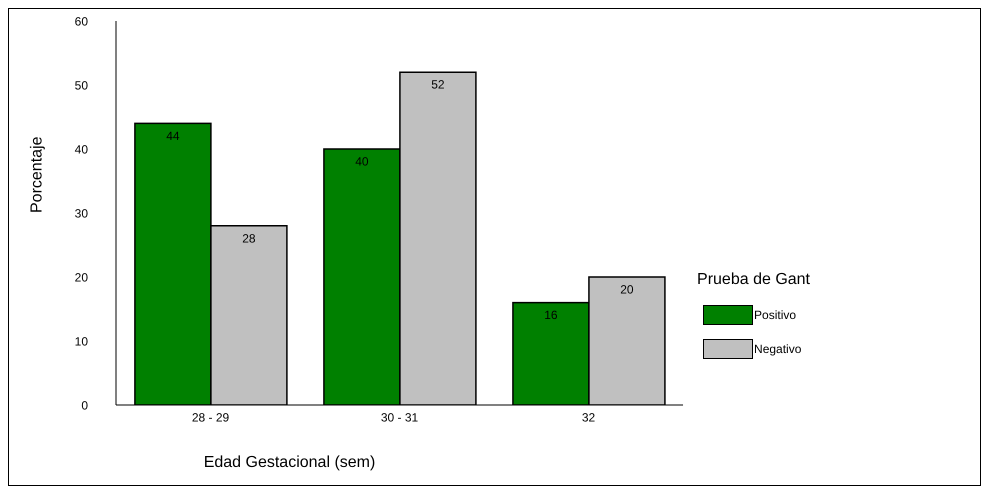  Describe the element at coordinates (81, 21) in the screenshot. I see `y-tick-label: 60` at that location.